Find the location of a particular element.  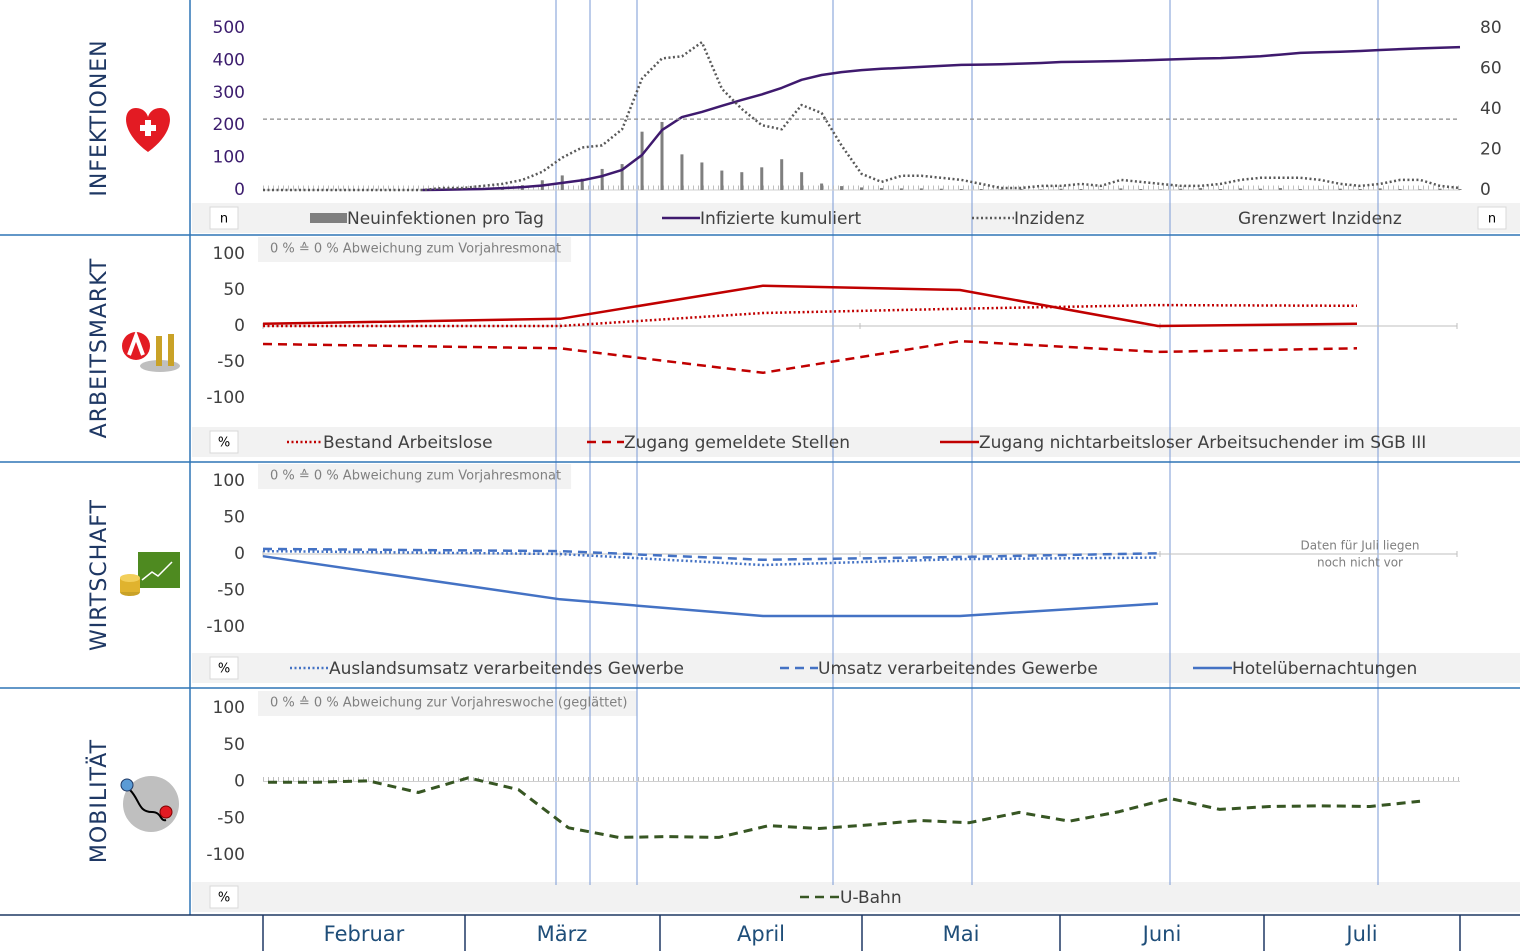

legend-swatch is located at coordinates (328, 218).